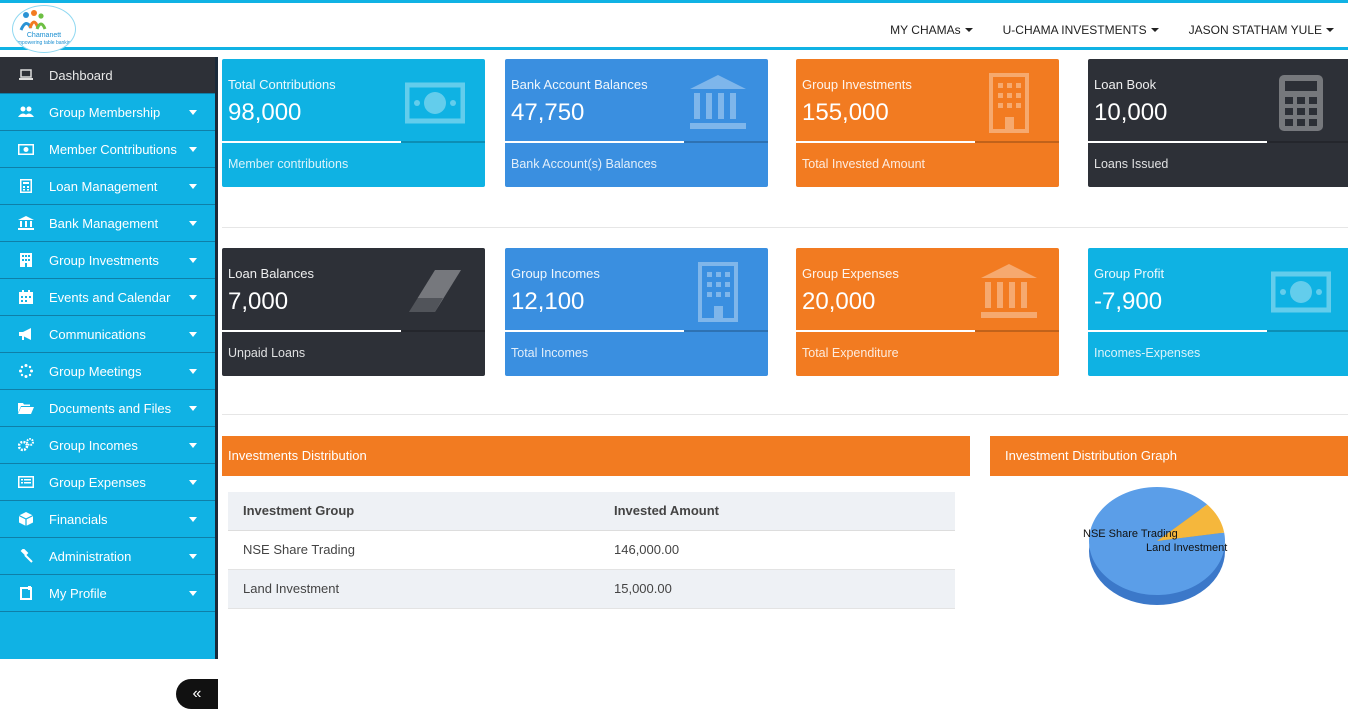 The height and width of the screenshot is (709, 1348). What do you see at coordinates (591, 589) in the screenshot?
I see `table-row: Land Investment 15,000.00` at bounding box center [591, 589].